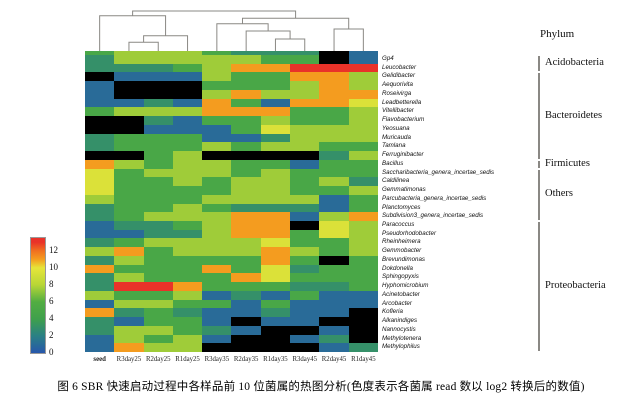 This screenshot has width=642, height=401. I want to click on row-label: Gp4, so click(388, 58).